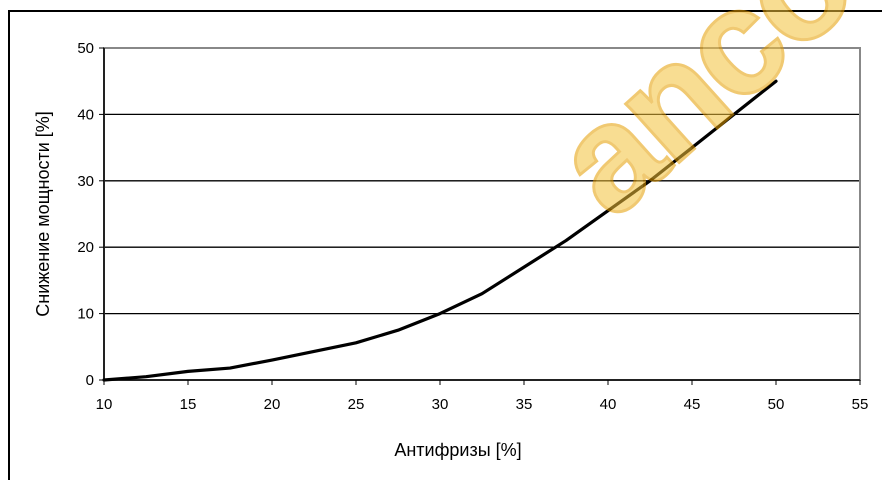  I want to click on x-tick-label: 25, so click(356, 404).